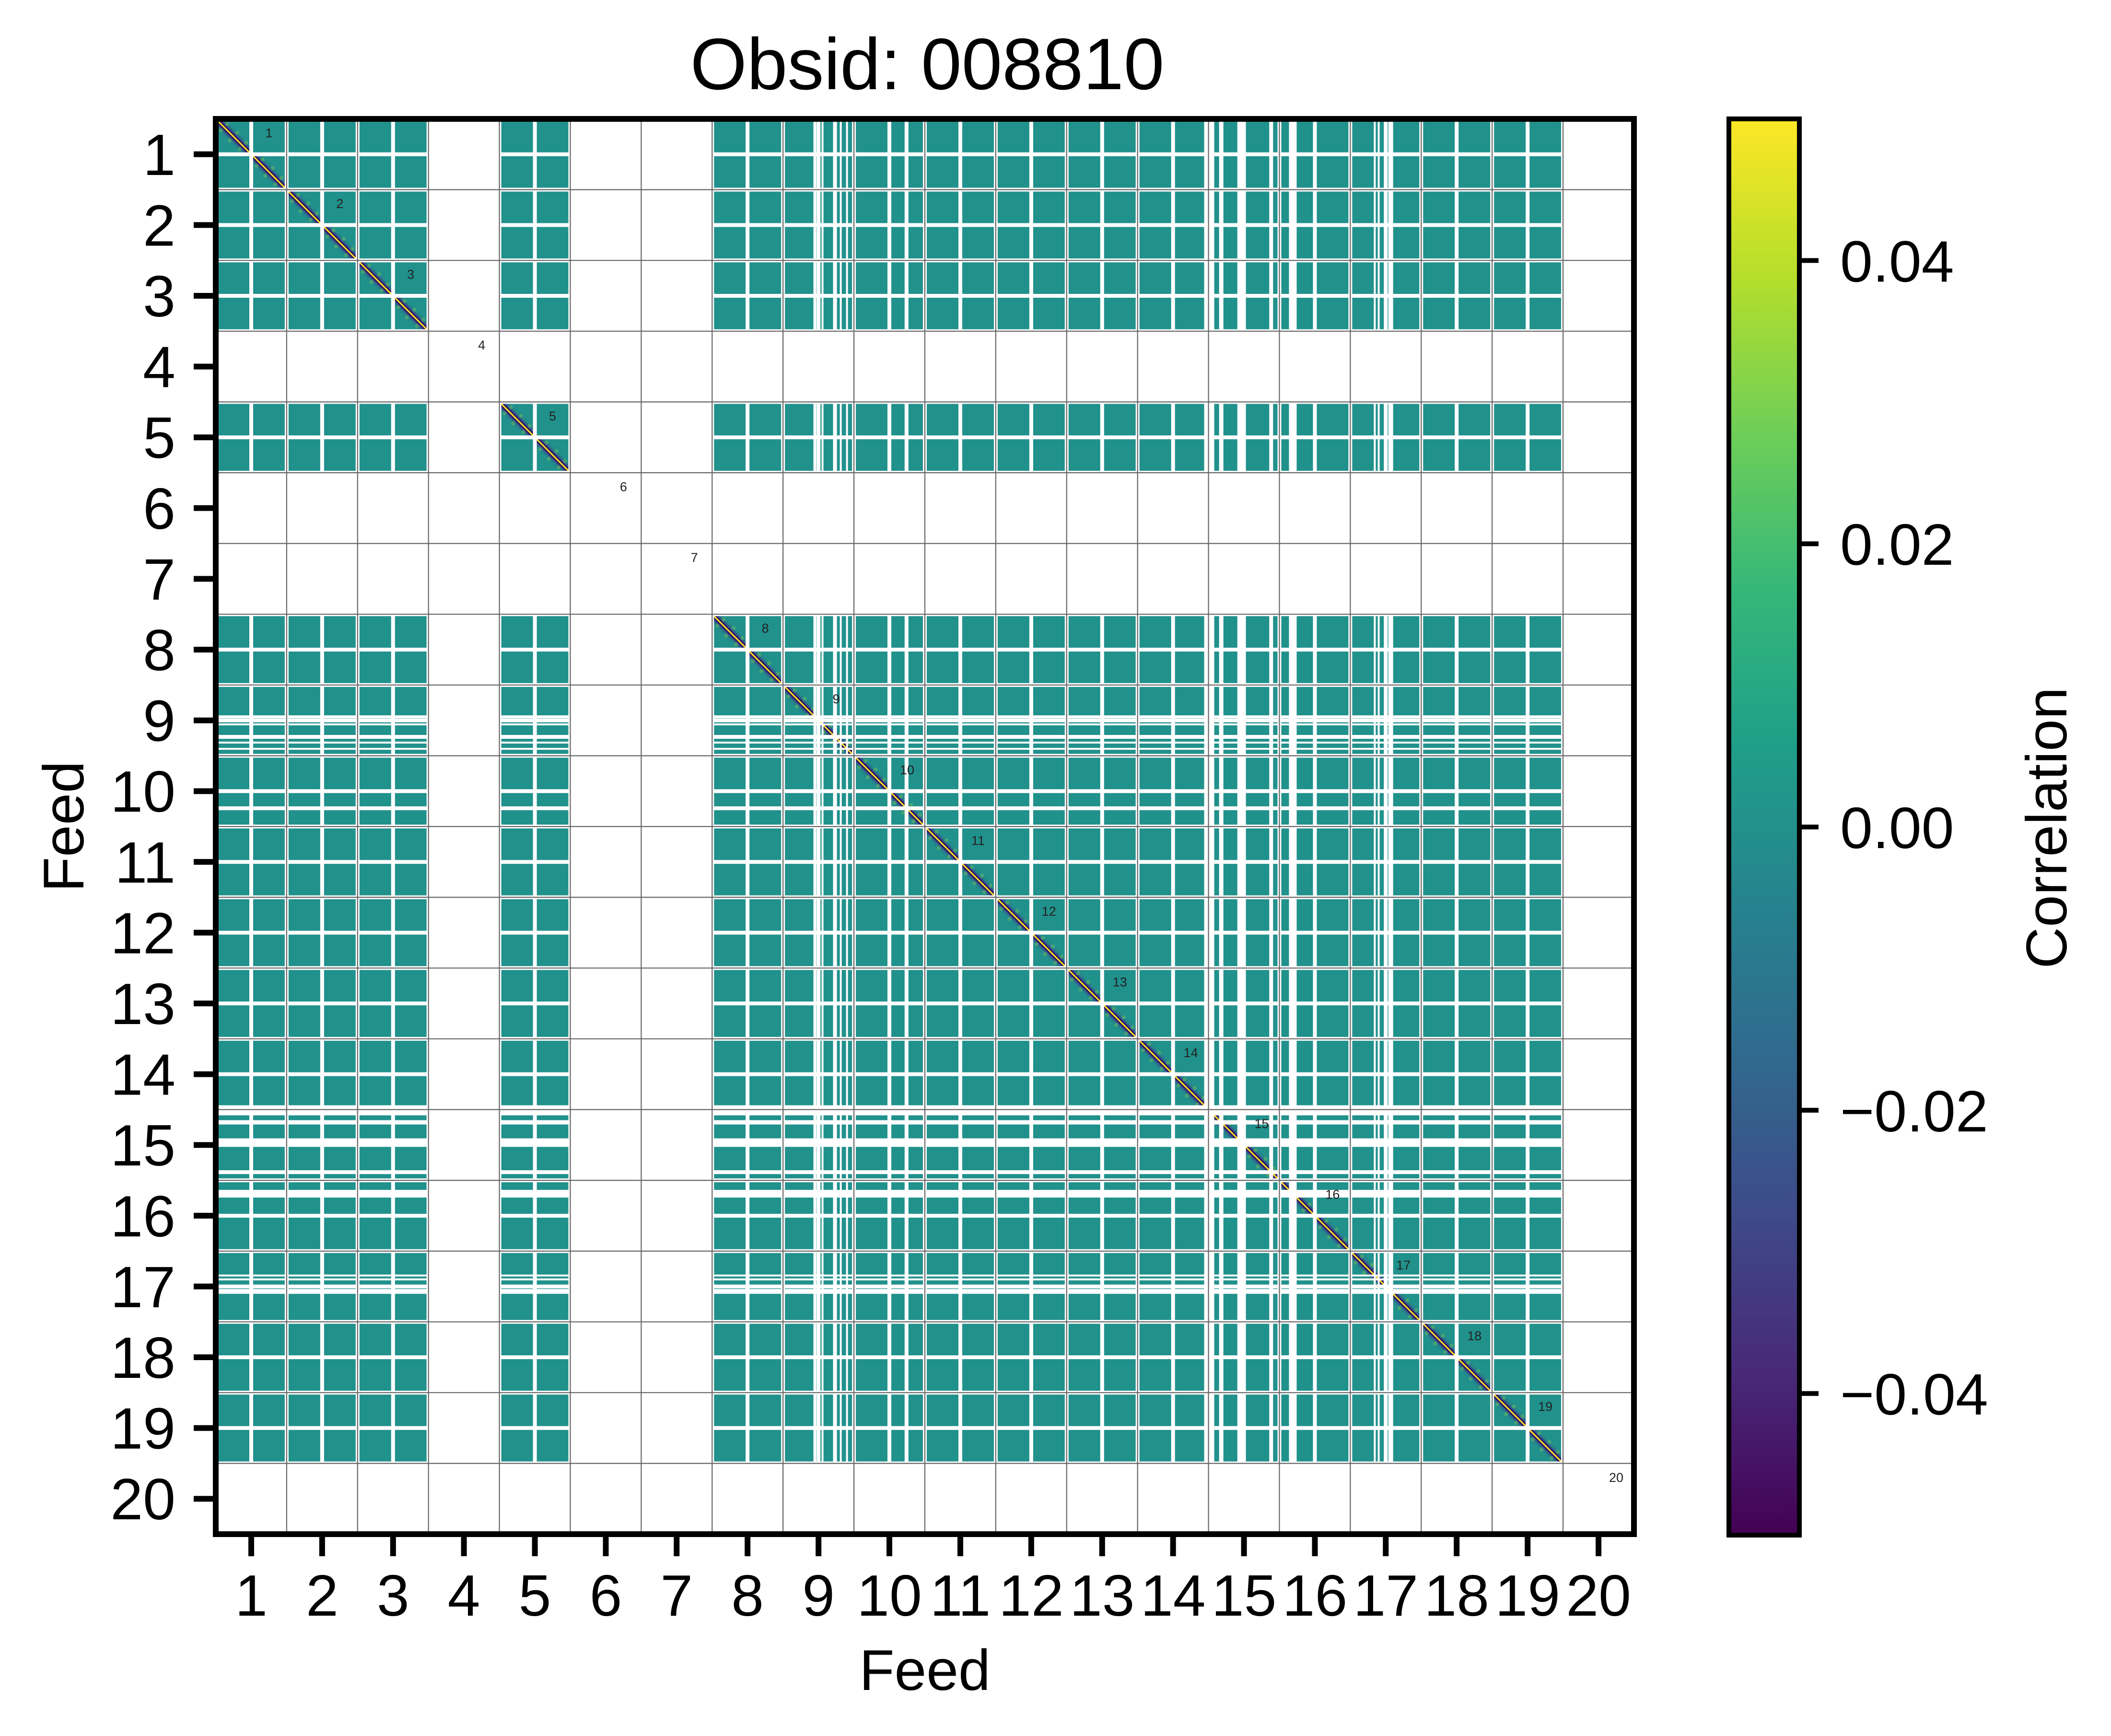 The image size is (2111, 1736). Describe the element at coordinates (1914, 1394) in the screenshot. I see `svg-text: −0.04` at that location.